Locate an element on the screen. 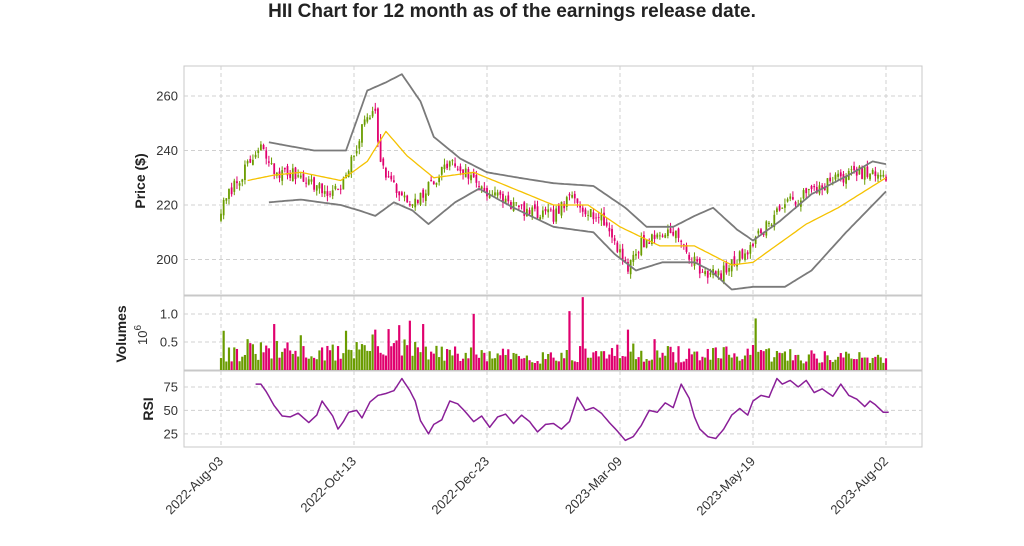 This screenshot has height=546, width=1024. volume-exponent-base: 10 is located at coordinates (142, 338).